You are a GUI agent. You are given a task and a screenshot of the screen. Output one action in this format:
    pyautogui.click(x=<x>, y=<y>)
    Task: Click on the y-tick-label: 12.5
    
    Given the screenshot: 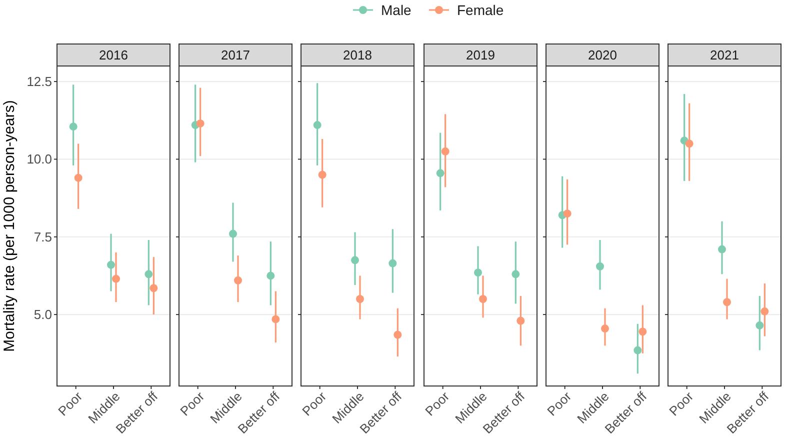 What is the action you would take?
    pyautogui.click(x=39, y=82)
    